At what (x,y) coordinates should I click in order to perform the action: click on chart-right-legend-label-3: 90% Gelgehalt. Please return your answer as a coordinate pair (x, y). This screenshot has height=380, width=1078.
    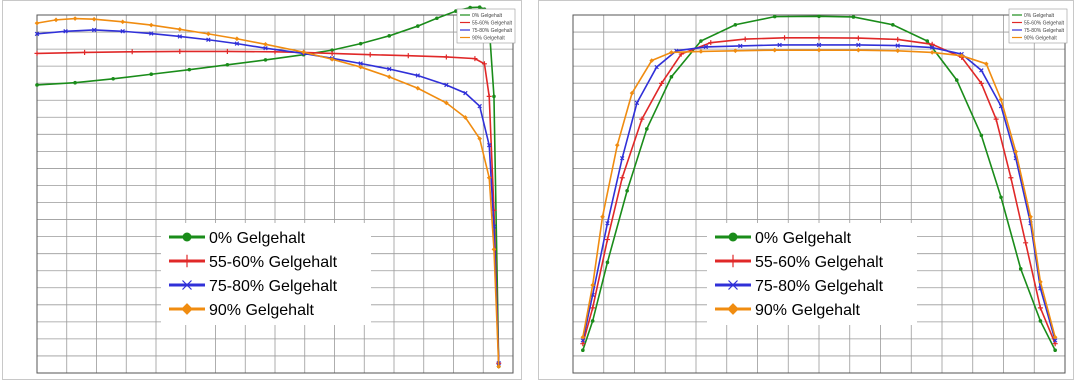
    Looking at the image, I should click on (808, 310).